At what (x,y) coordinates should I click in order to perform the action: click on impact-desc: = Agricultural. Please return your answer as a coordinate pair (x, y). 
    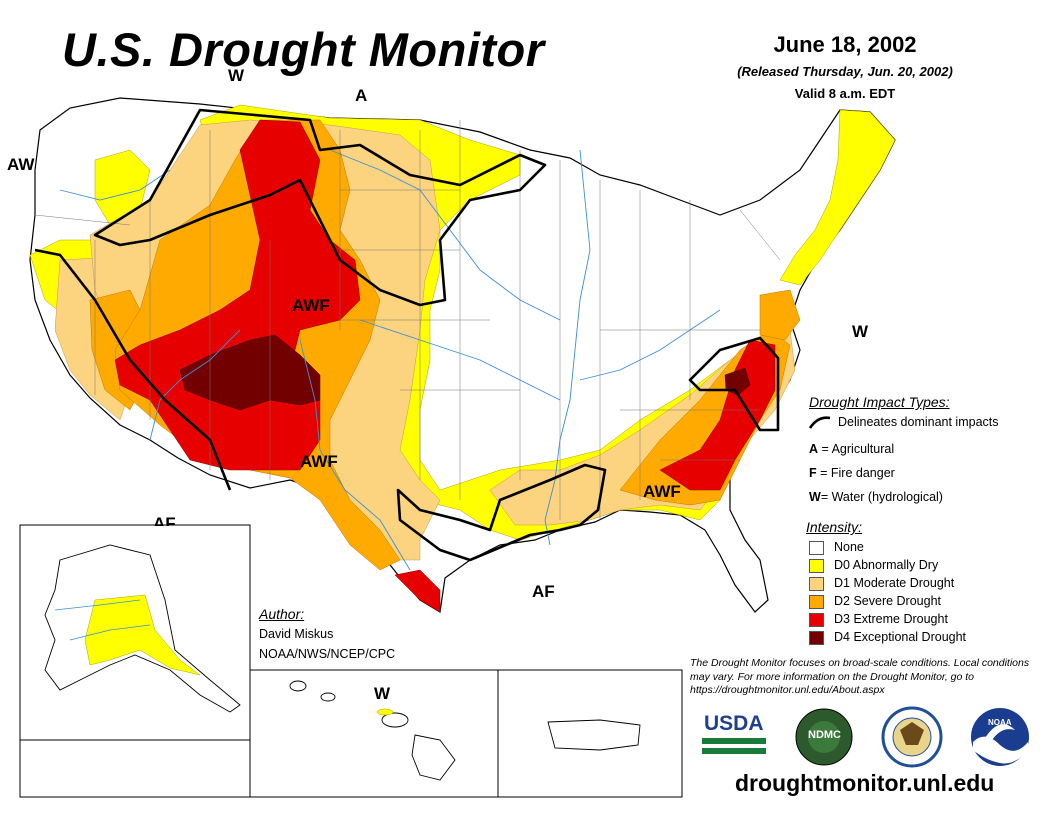
    Looking at the image, I should click on (858, 449).